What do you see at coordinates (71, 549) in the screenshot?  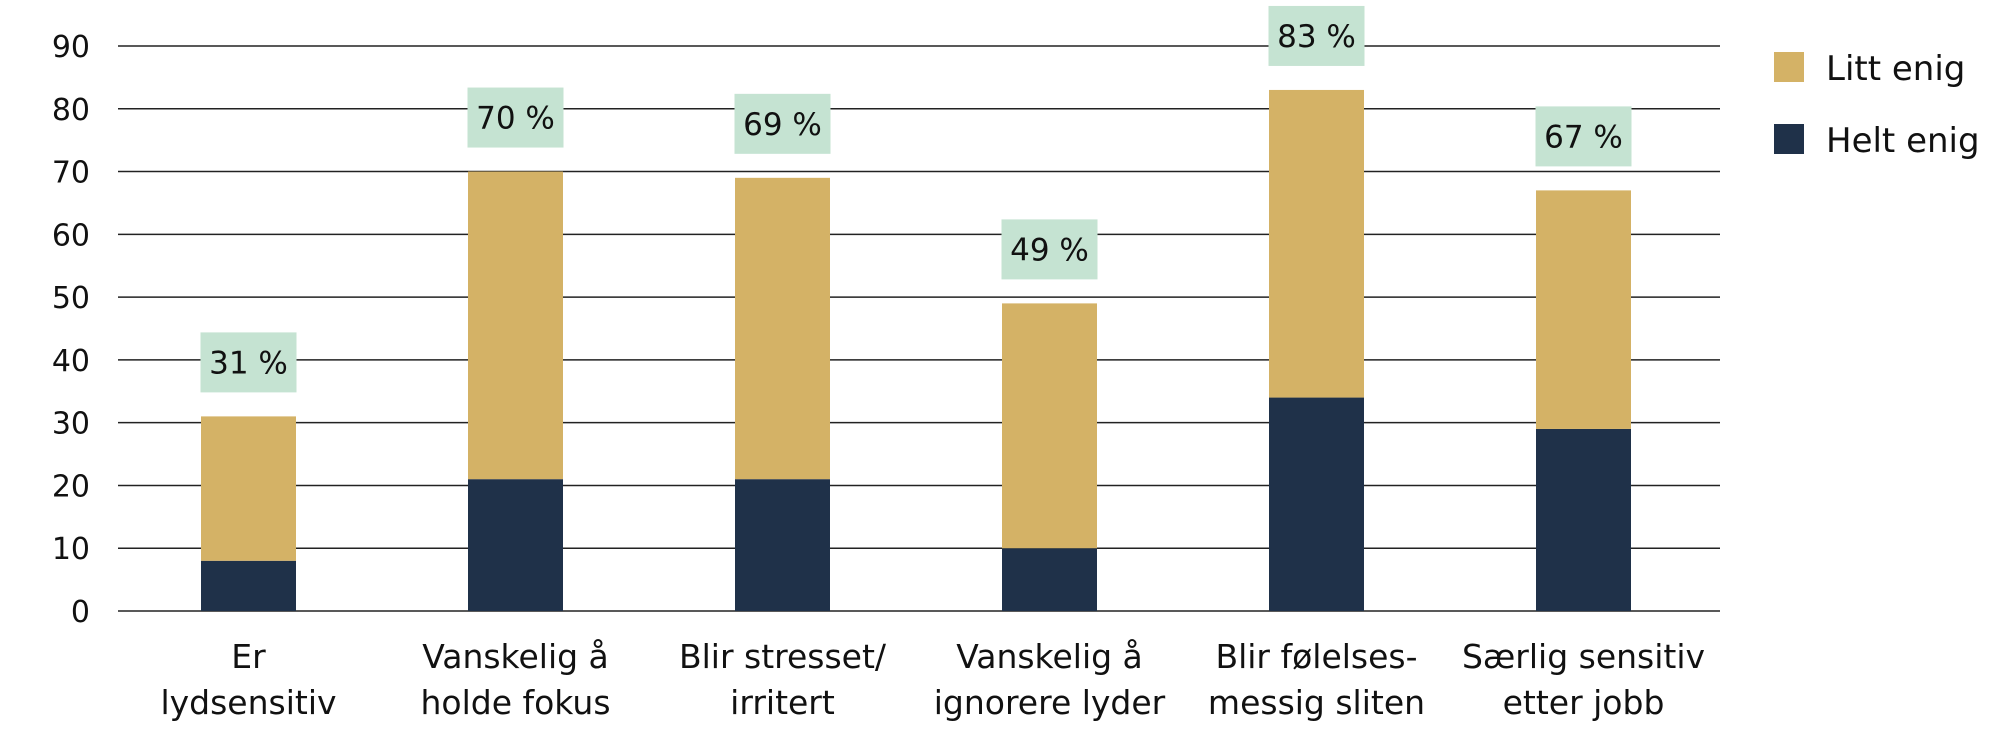 I see `y-tick-label: 10` at bounding box center [71, 549].